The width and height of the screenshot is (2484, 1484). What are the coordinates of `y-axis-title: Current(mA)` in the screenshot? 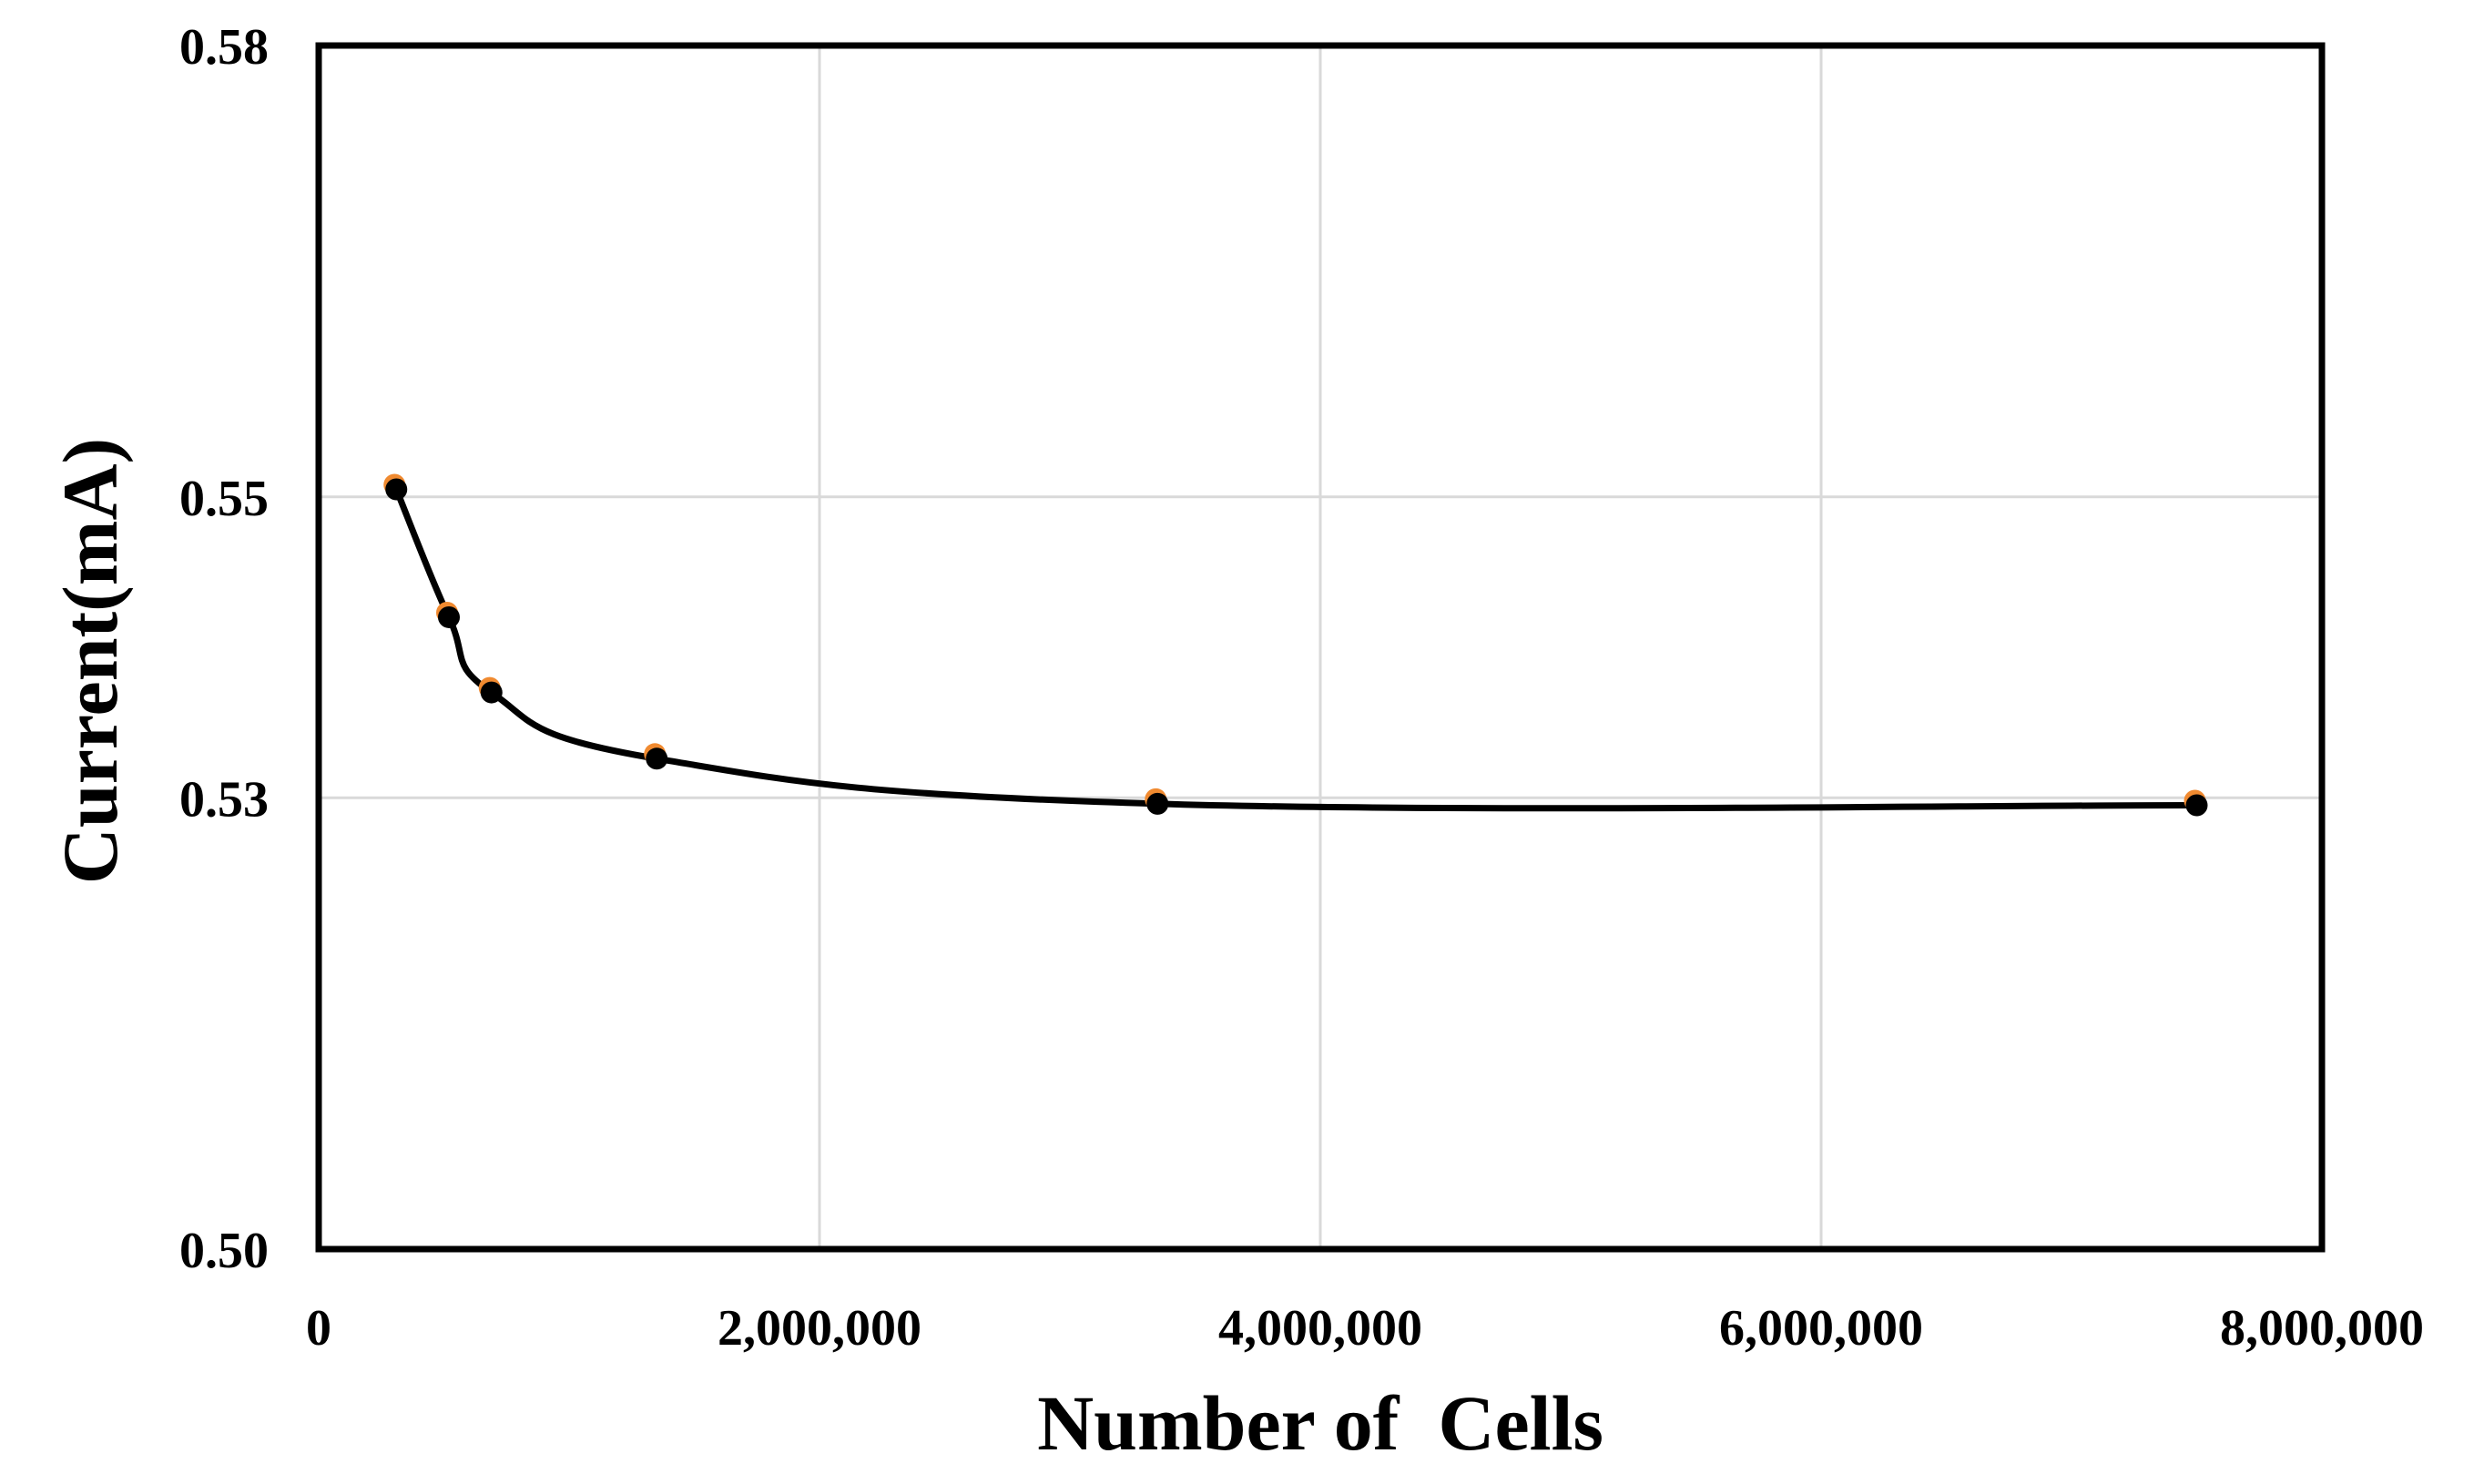 It's located at (90, 661).